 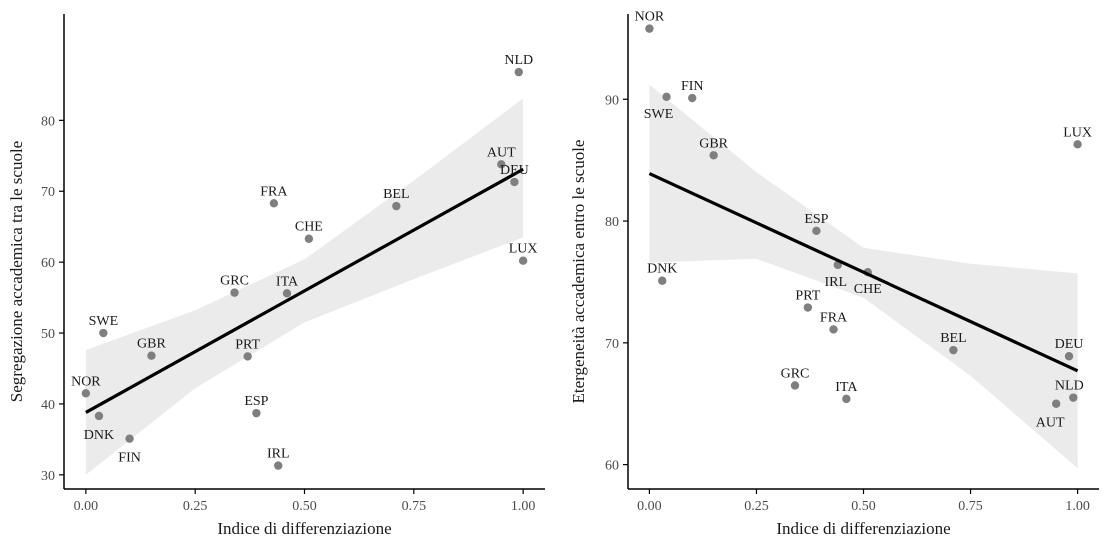 I want to click on y-axis-title: Segregazione accademica tra le scuole, so click(x=16, y=271).